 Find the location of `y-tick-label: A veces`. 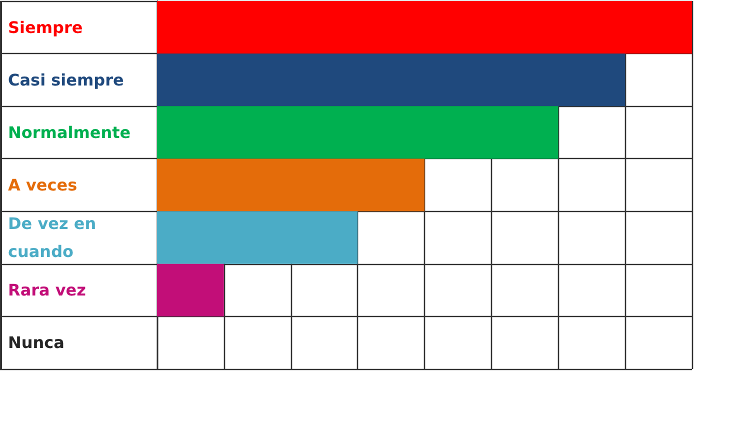

y-tick-label: A veces is located at coordinates (43, 185).